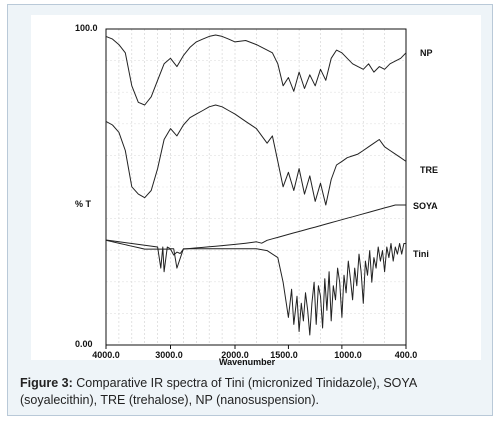 The height and width of the screenshot is (421, 500). I want to click on x-tick-3000: 3000.0, so click(169, 355).